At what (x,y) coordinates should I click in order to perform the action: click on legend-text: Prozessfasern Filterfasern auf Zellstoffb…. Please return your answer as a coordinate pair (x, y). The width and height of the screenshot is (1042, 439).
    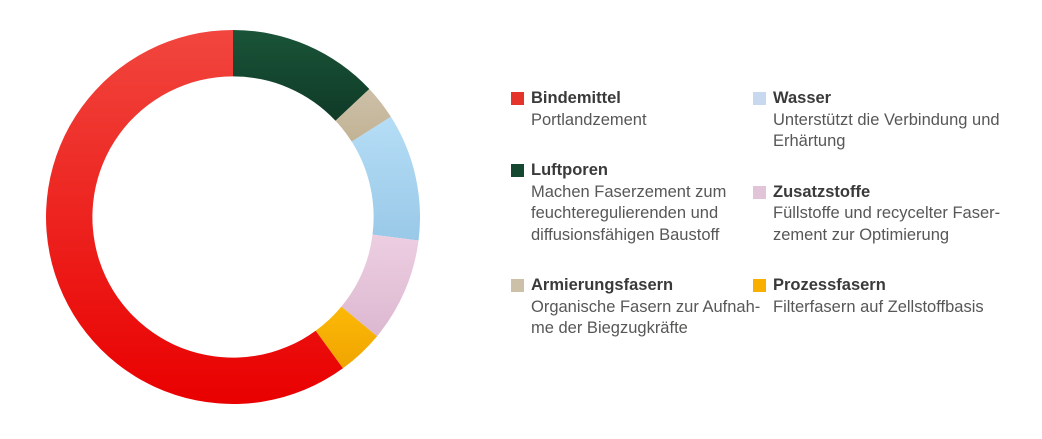
    Looking at the image, I should click on (878, 296).